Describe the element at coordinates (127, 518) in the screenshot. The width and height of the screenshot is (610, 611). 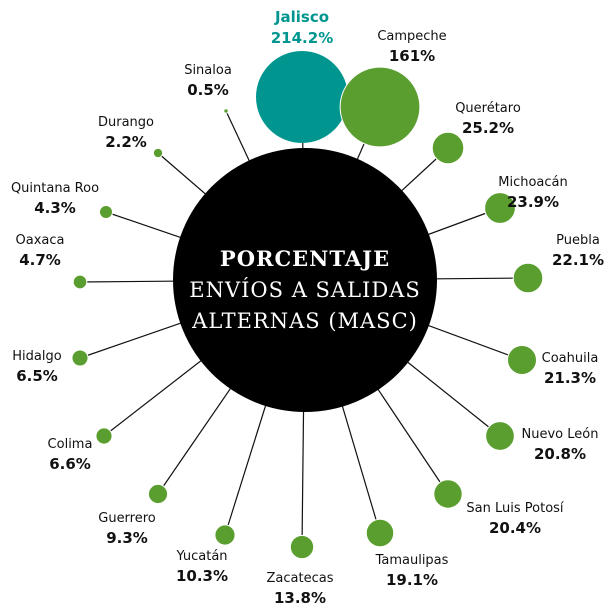
I see `category-label: Guerrero` at that location.